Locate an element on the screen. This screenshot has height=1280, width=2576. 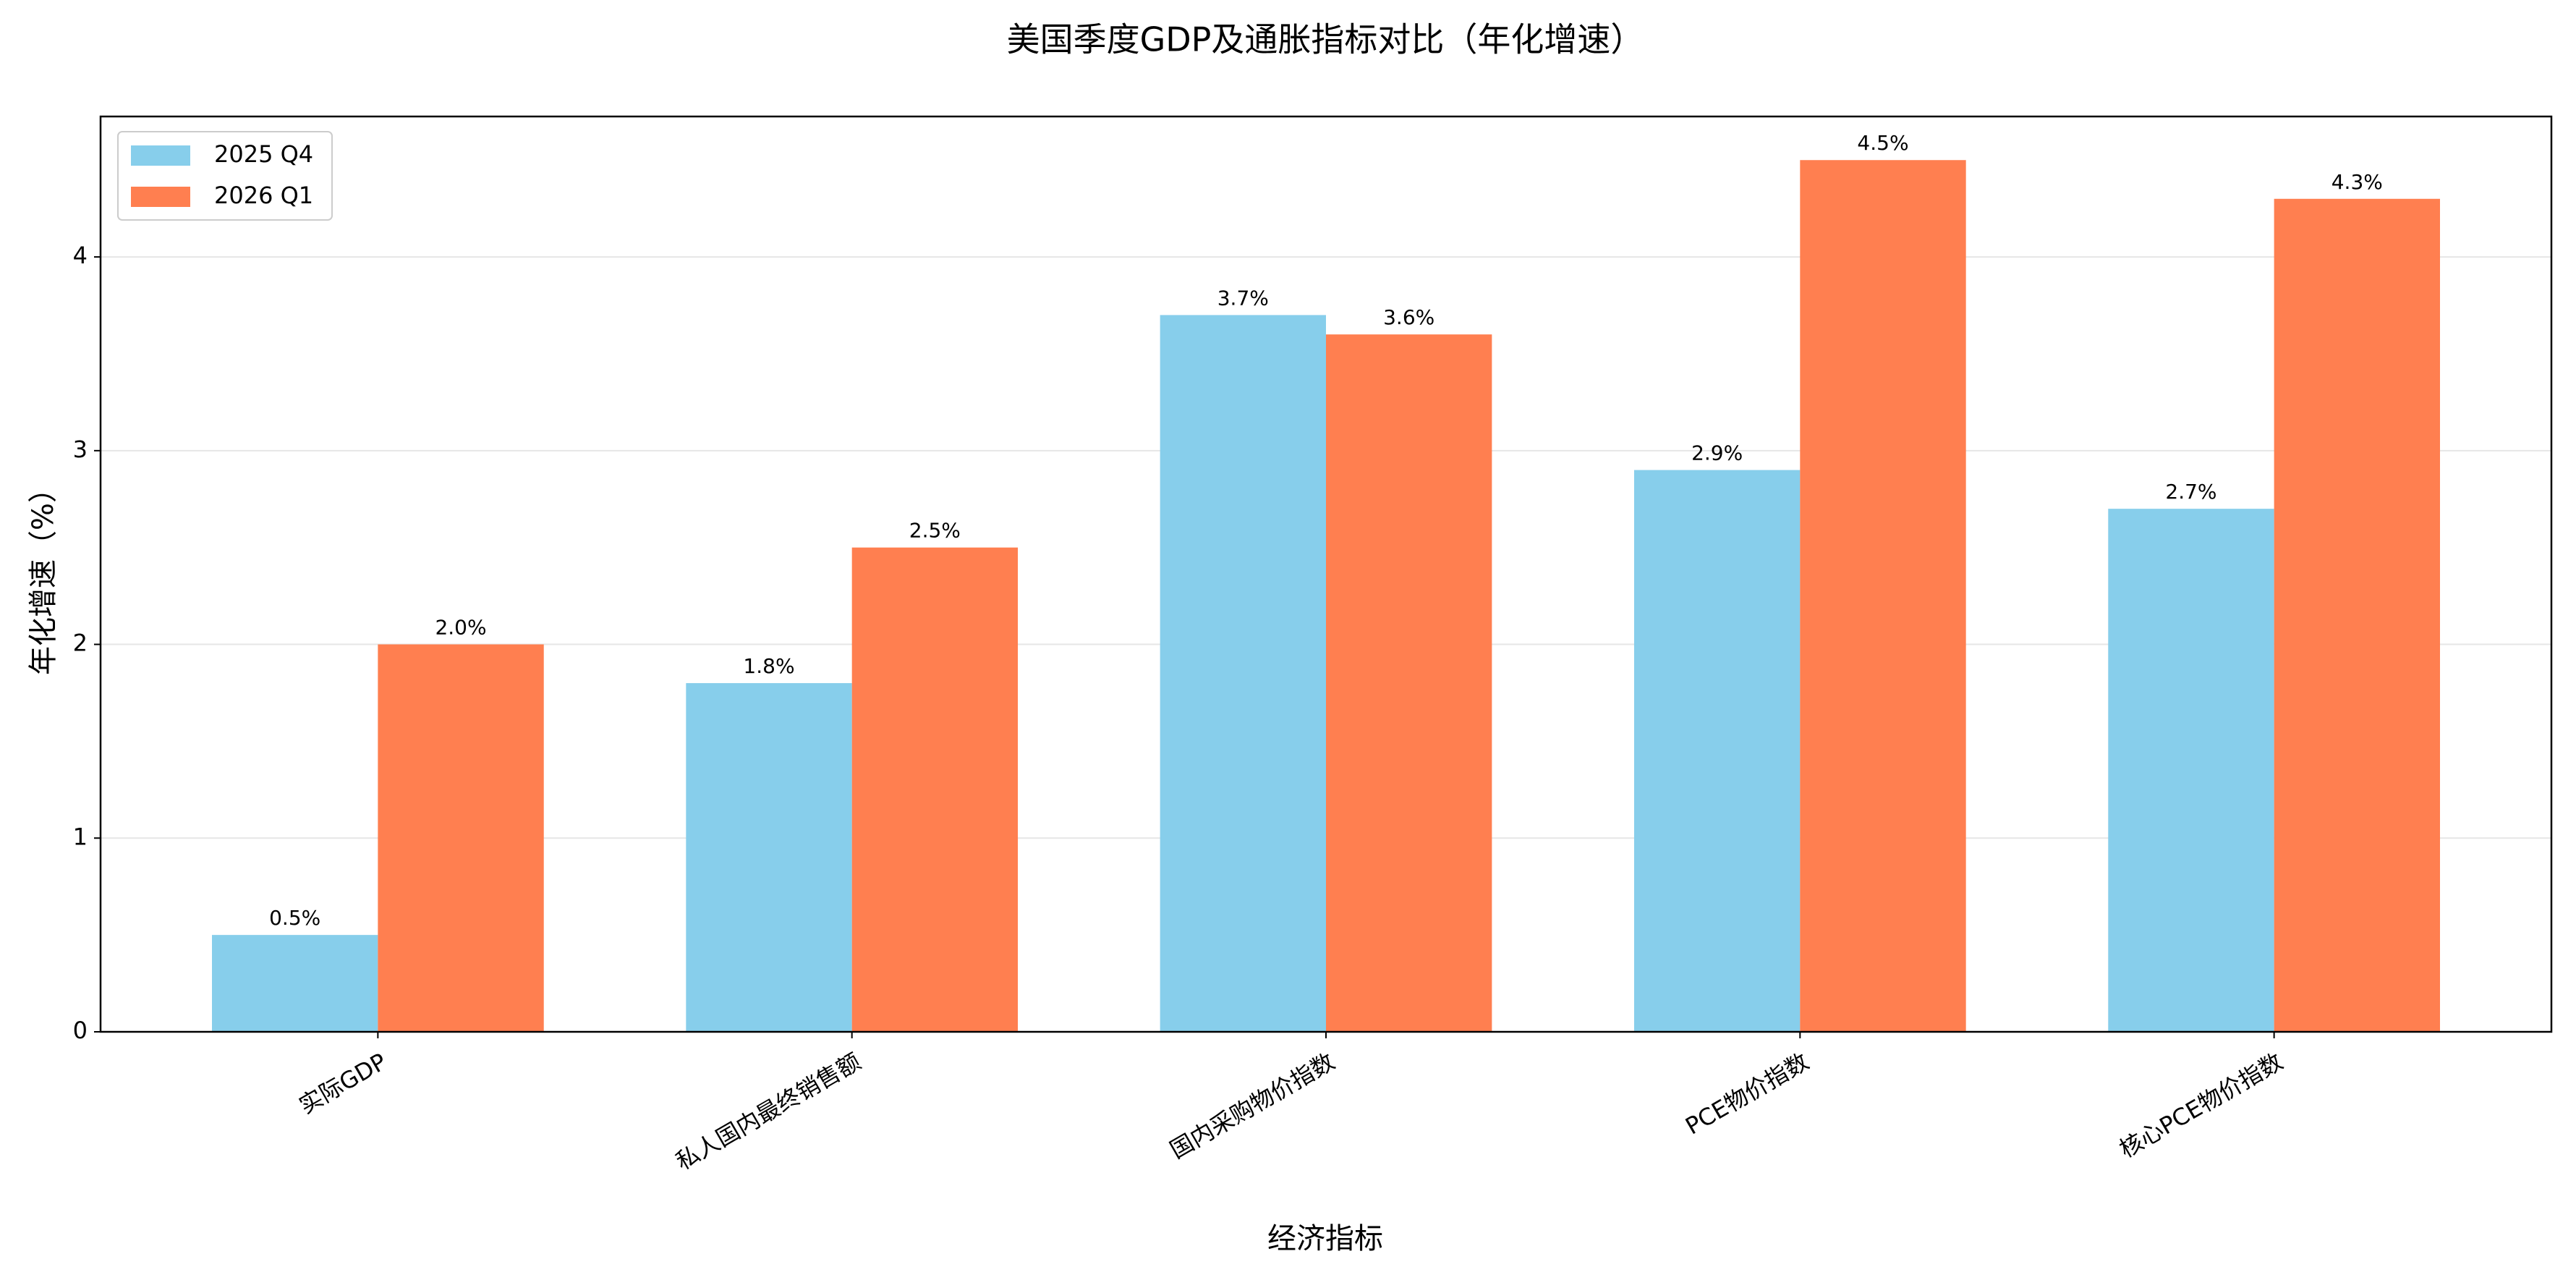
x-tick-label: 私人国内最终销售额 is located at coordinates (768, 1112).